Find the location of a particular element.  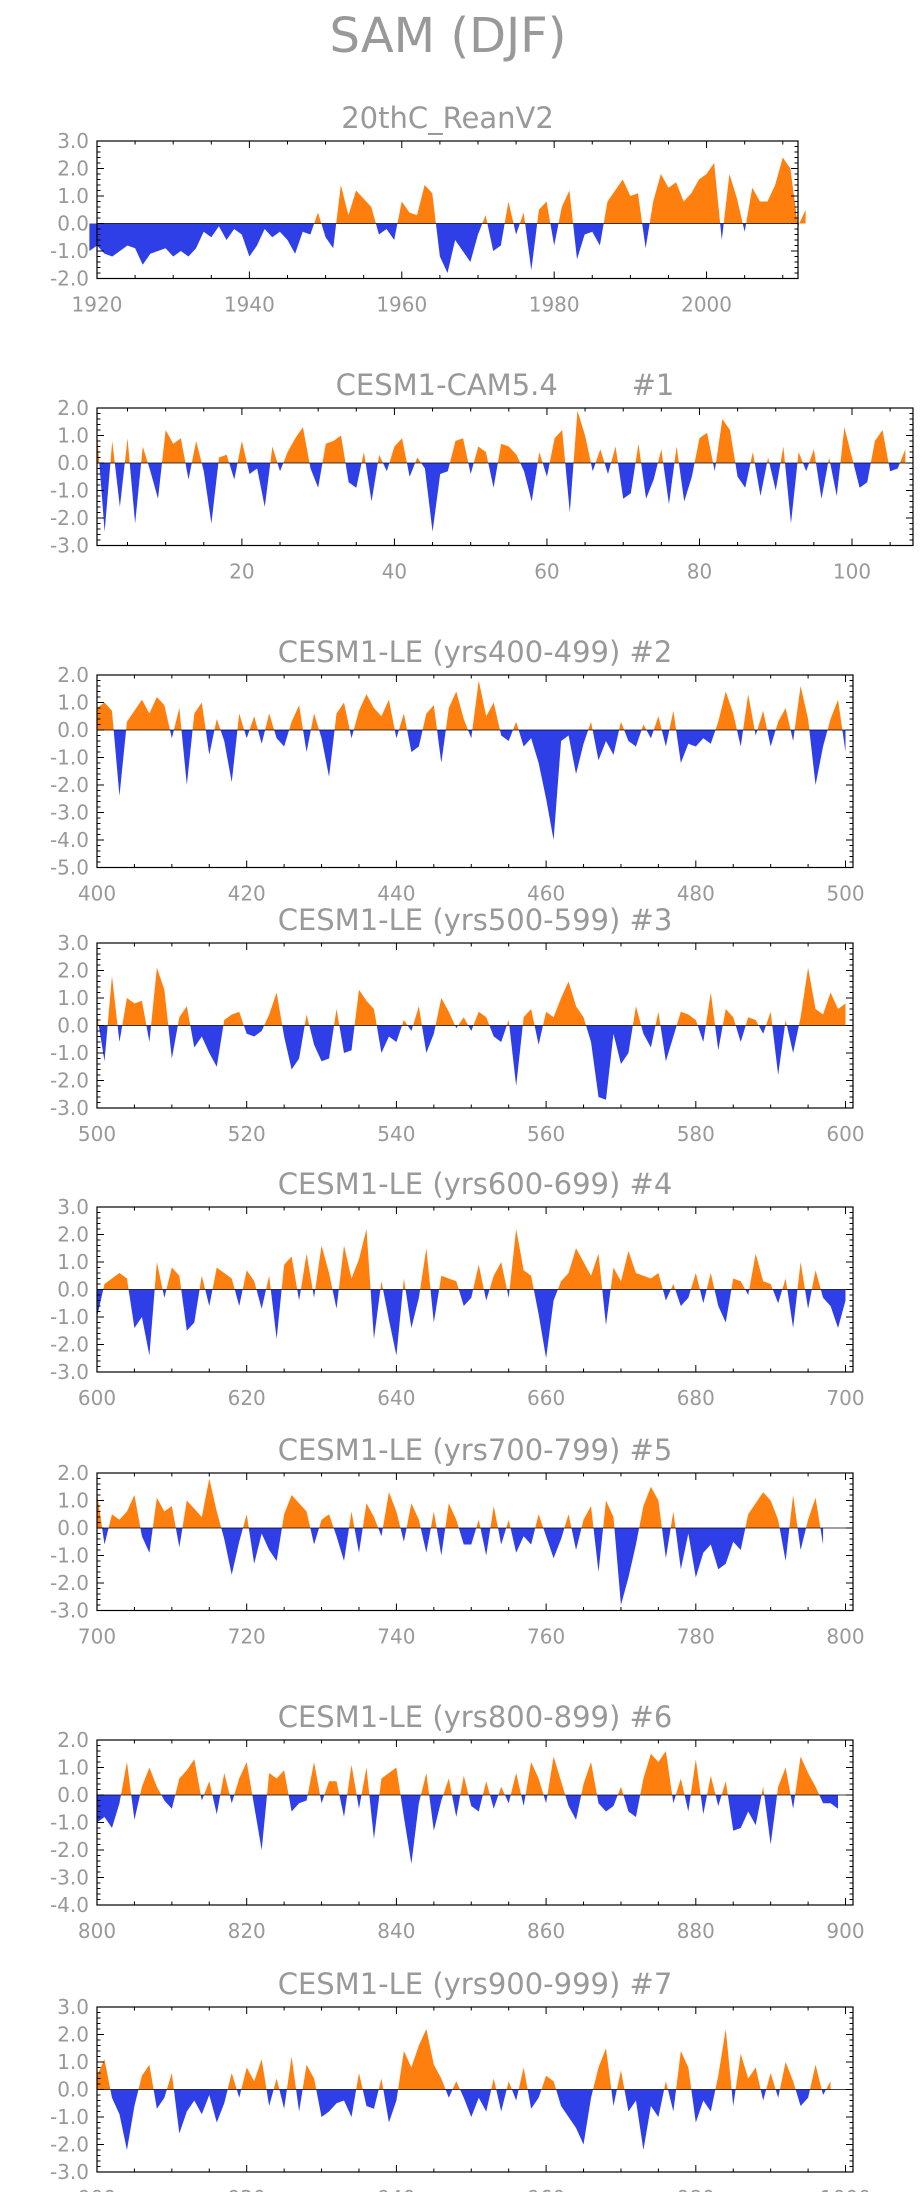

x-tick-label: 960 is located at coordinates (546, 2189).